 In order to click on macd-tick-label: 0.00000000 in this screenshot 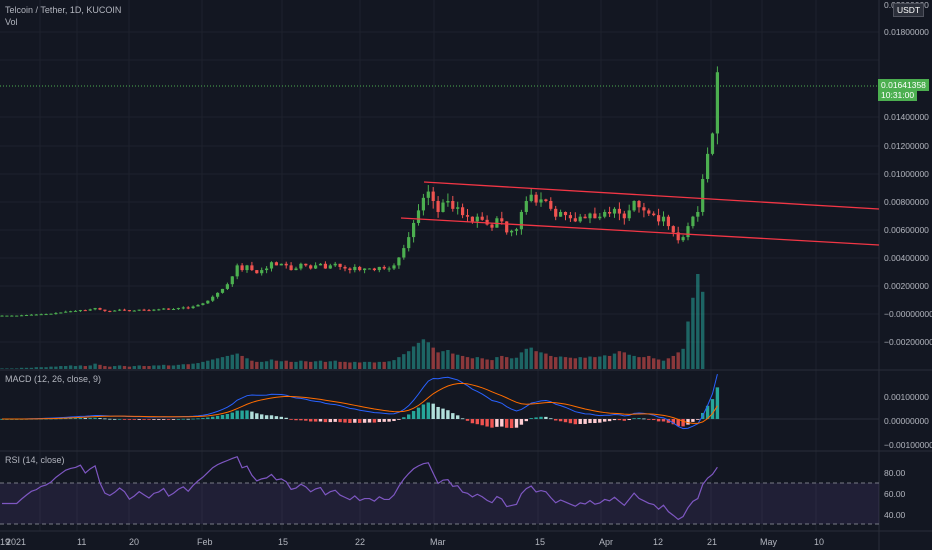, I will do `click(906, 421)`.